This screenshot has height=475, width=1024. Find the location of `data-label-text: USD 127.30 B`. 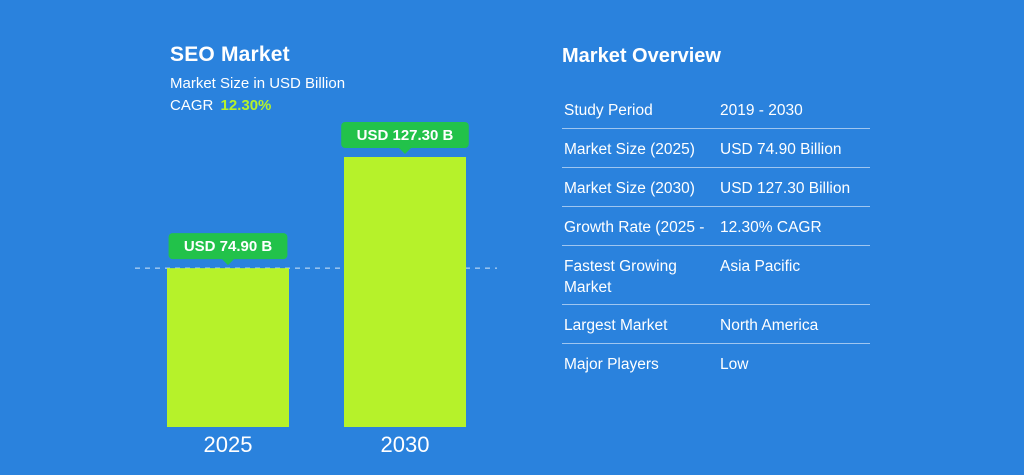

data-label-text: USD 127.30 B is located at coordinates (405, 135).